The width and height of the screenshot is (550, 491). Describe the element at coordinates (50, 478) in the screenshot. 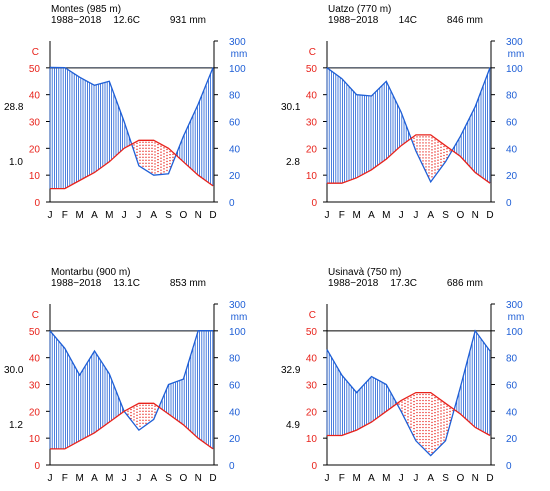

I see `month-label: J` at that location.